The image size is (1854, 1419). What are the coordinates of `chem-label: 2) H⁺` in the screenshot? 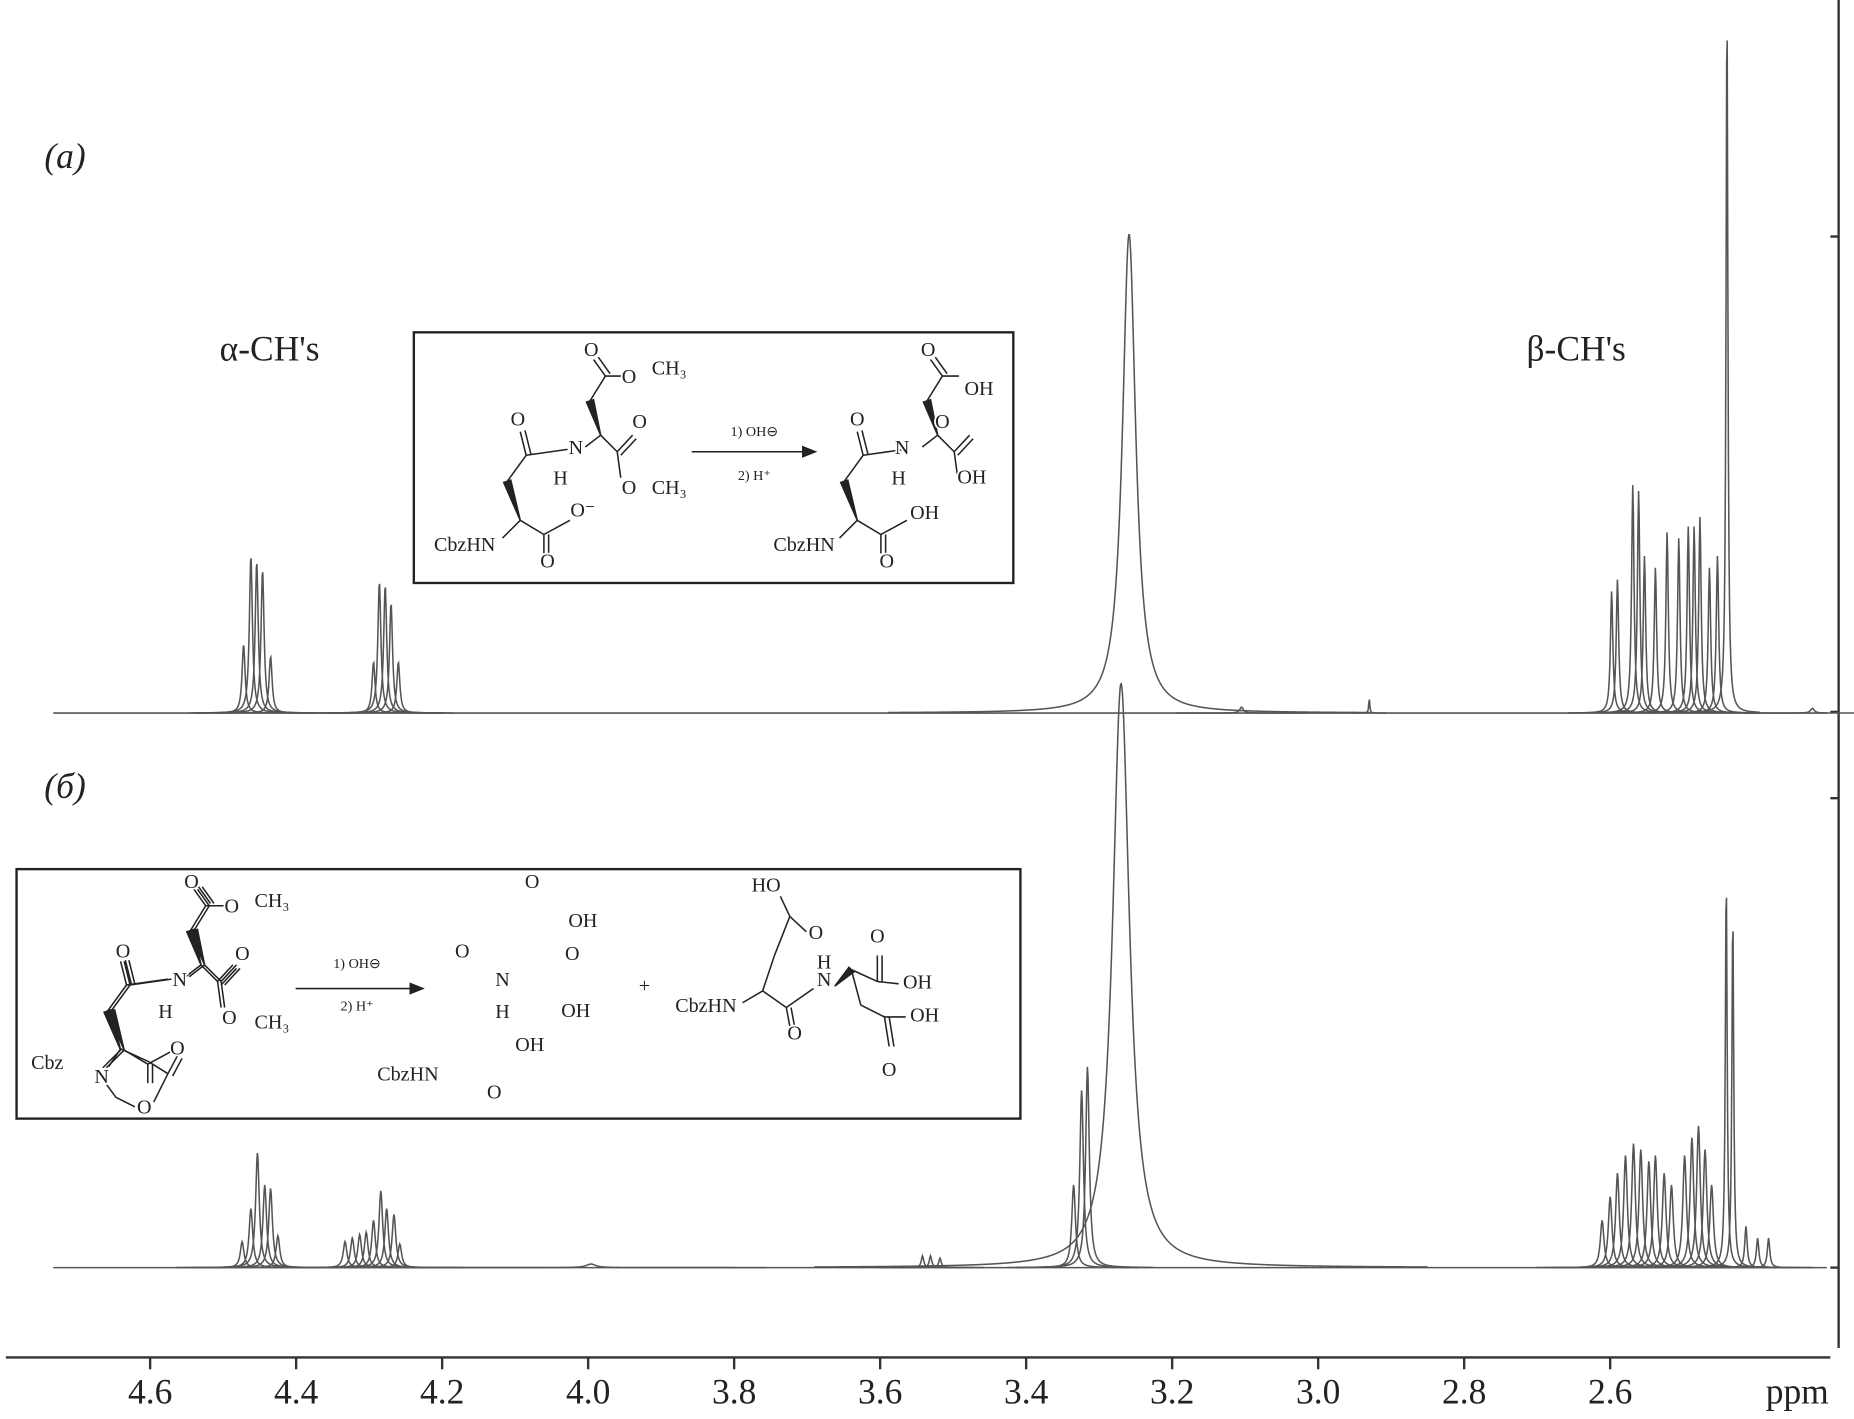 It's located at (357, 1007).